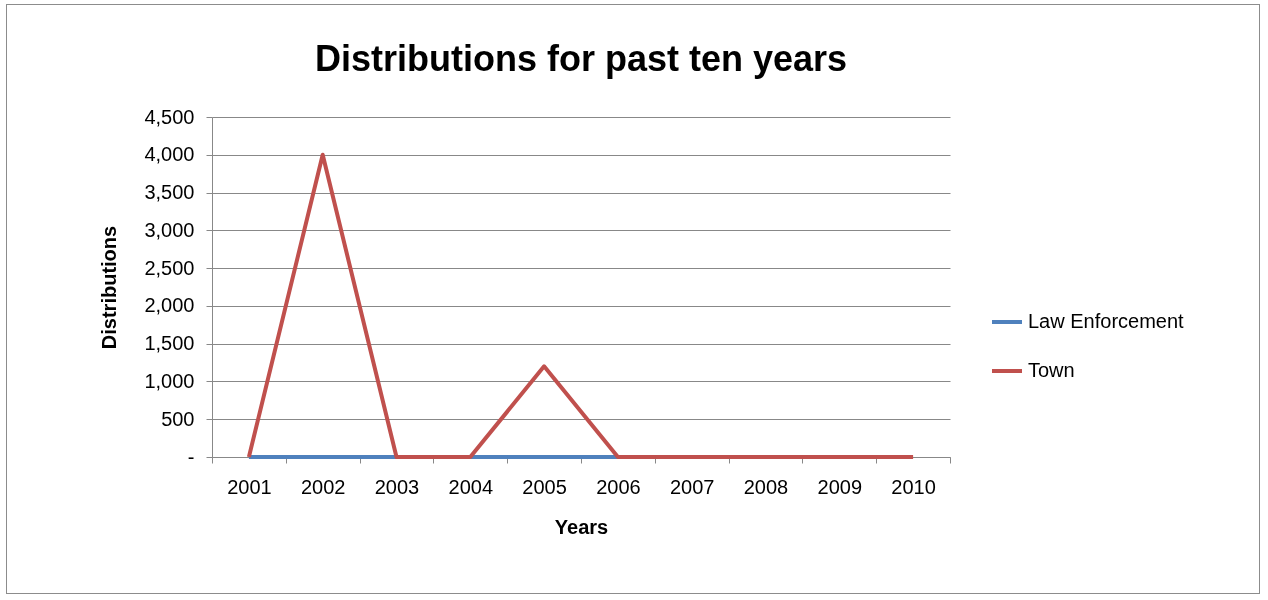  Describe the element at coordinates (692, 486) in the screenshot. I see `x-tick-label: 2007` at that location.